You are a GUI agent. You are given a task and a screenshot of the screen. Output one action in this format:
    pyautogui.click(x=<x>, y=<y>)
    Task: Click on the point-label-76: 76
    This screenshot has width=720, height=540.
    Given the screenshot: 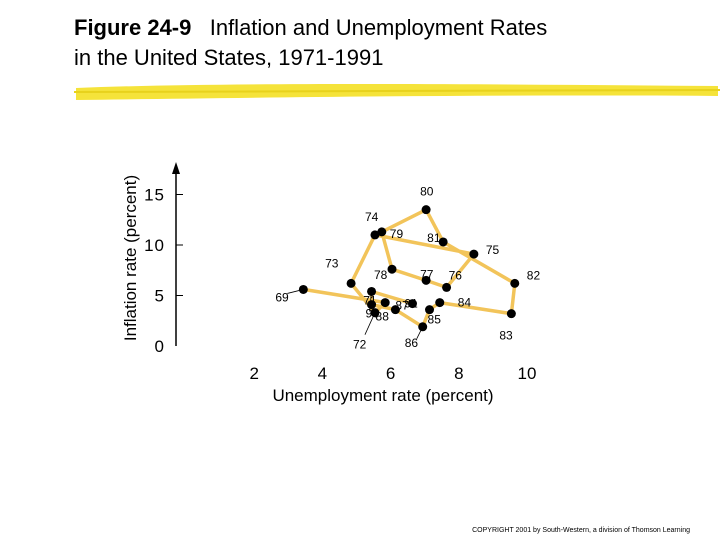 What is the action you would take?
    pyautogui.click(x=456, y=275)
    